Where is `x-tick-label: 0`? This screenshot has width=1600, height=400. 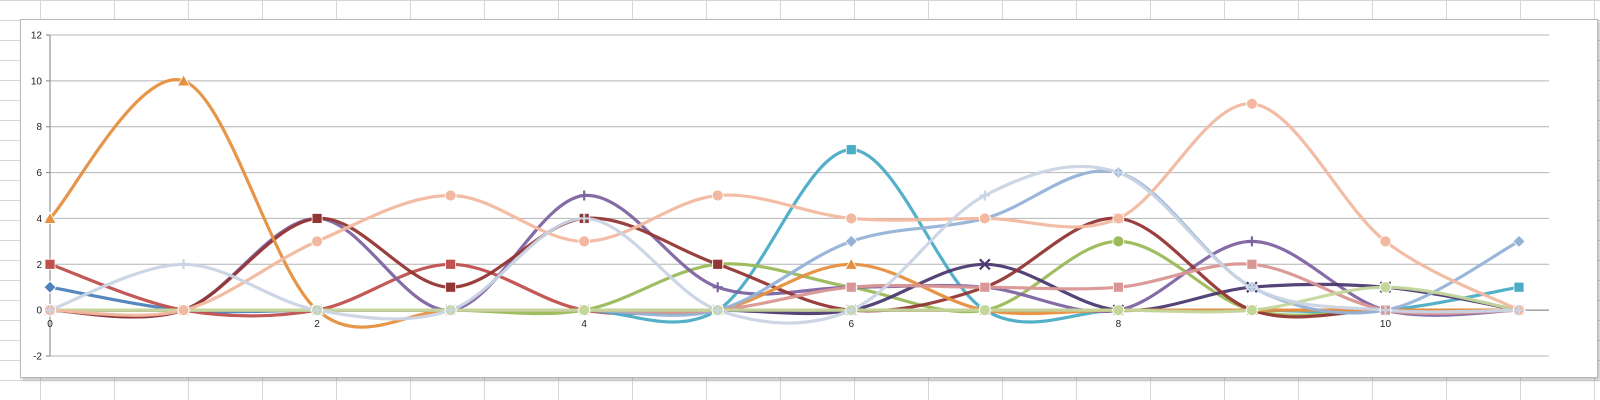
x-tick-label: 0 is located at coordinates (50, 324).